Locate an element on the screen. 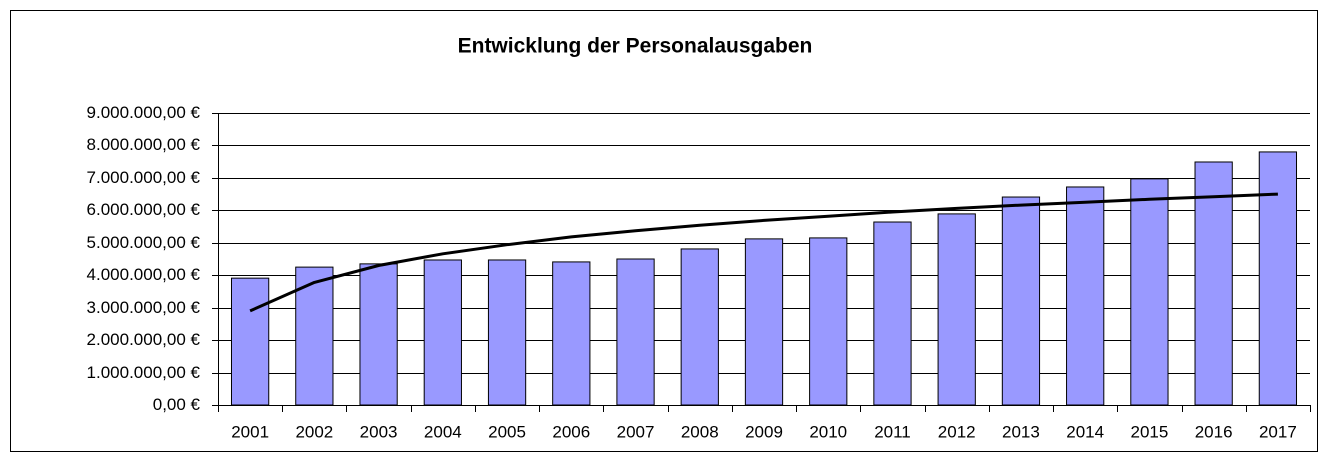 The image size is (1328, 463). y-tick-label: 2.000.000,00 € is located at coordinates (144, 339).